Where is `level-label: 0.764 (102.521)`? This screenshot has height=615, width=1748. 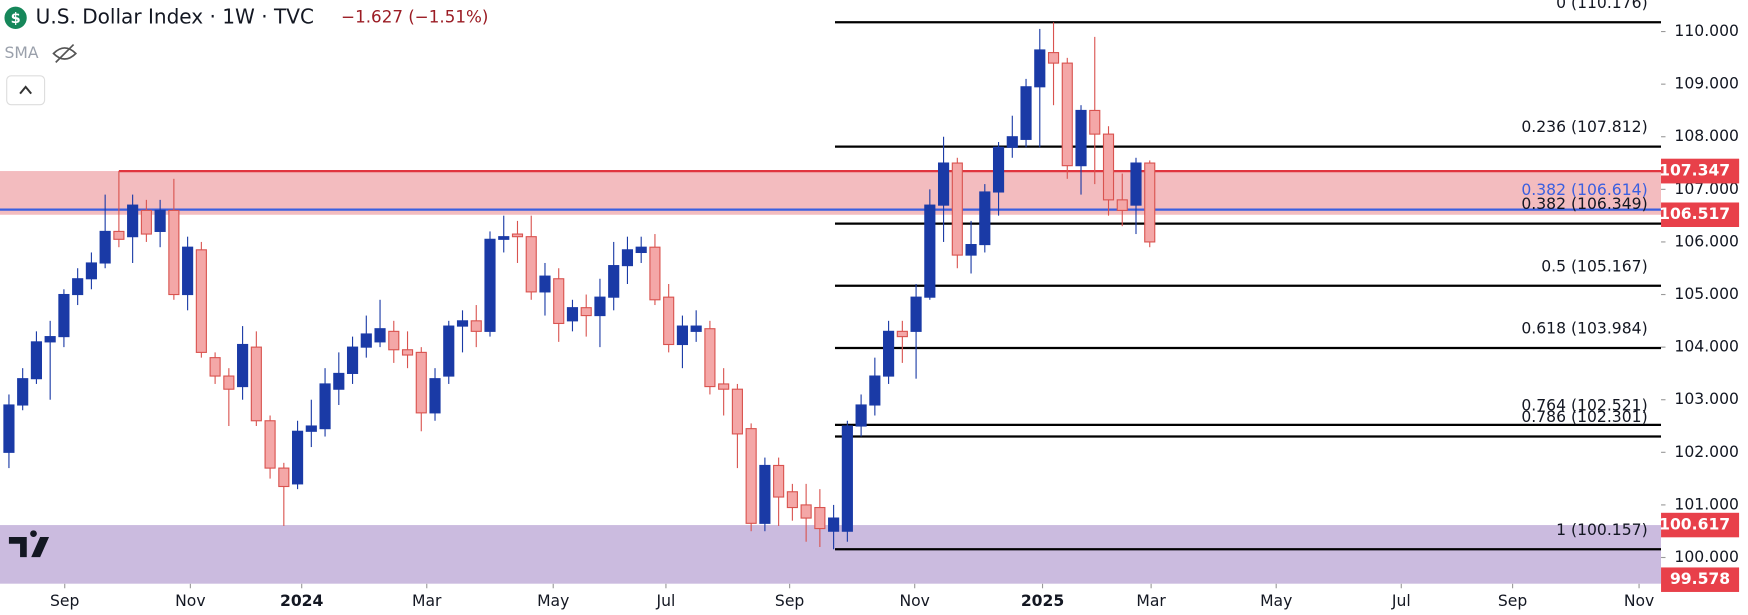
level-label: 0.764 (102.521) is located at coordinates (1584, 405).